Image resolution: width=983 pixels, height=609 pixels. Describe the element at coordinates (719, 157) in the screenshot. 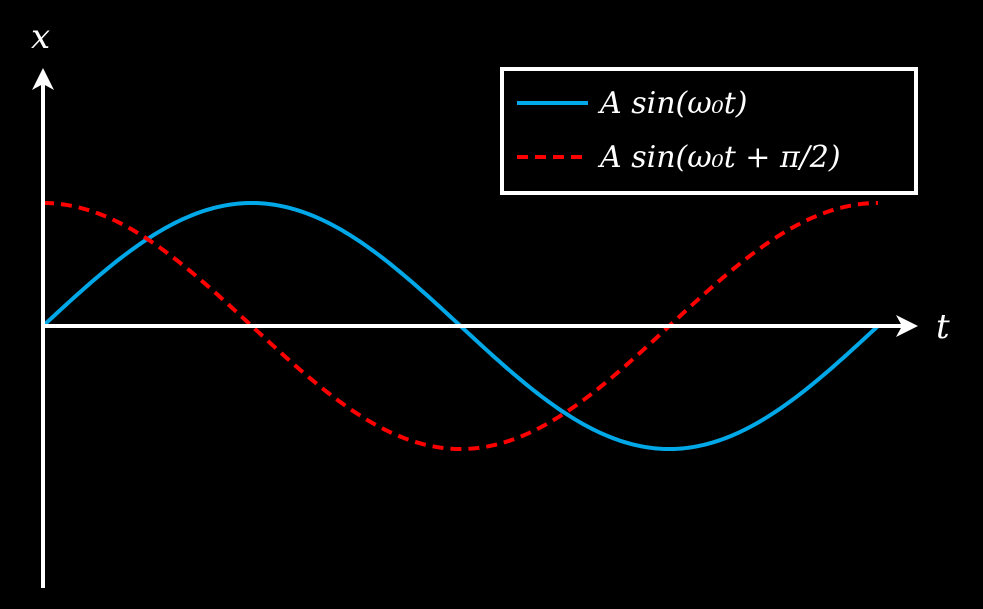

I see `legend-label-series-2: A sin(ω₀t + π/2)` at that location.